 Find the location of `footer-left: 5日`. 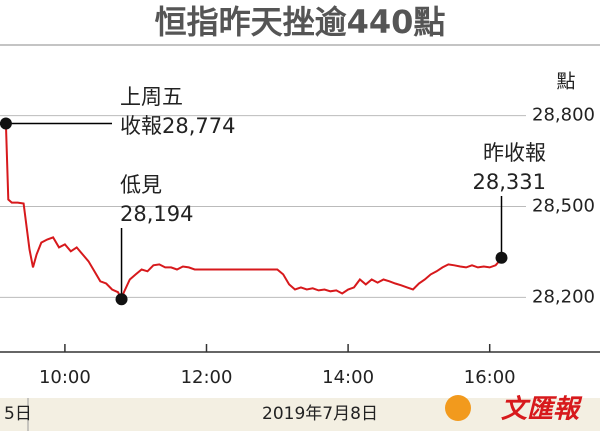

footer-left: 5日 is located at coordinates (18, 414).